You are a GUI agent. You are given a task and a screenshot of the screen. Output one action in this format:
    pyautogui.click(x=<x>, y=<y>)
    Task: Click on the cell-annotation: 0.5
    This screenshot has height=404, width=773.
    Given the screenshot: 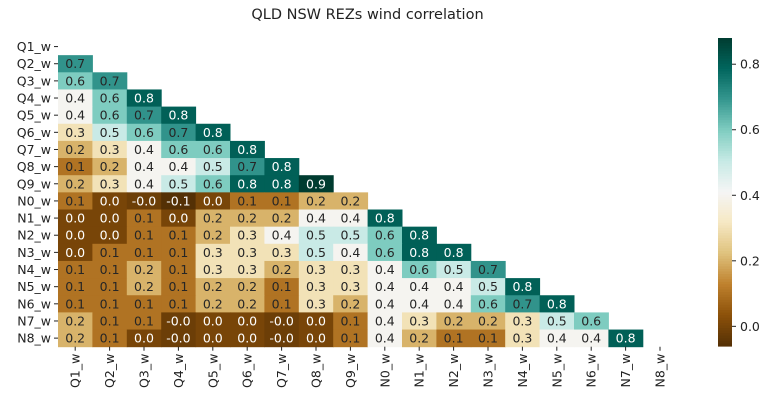 What is the action you would take?
    pyautogui.click(x=213, y=166)
    